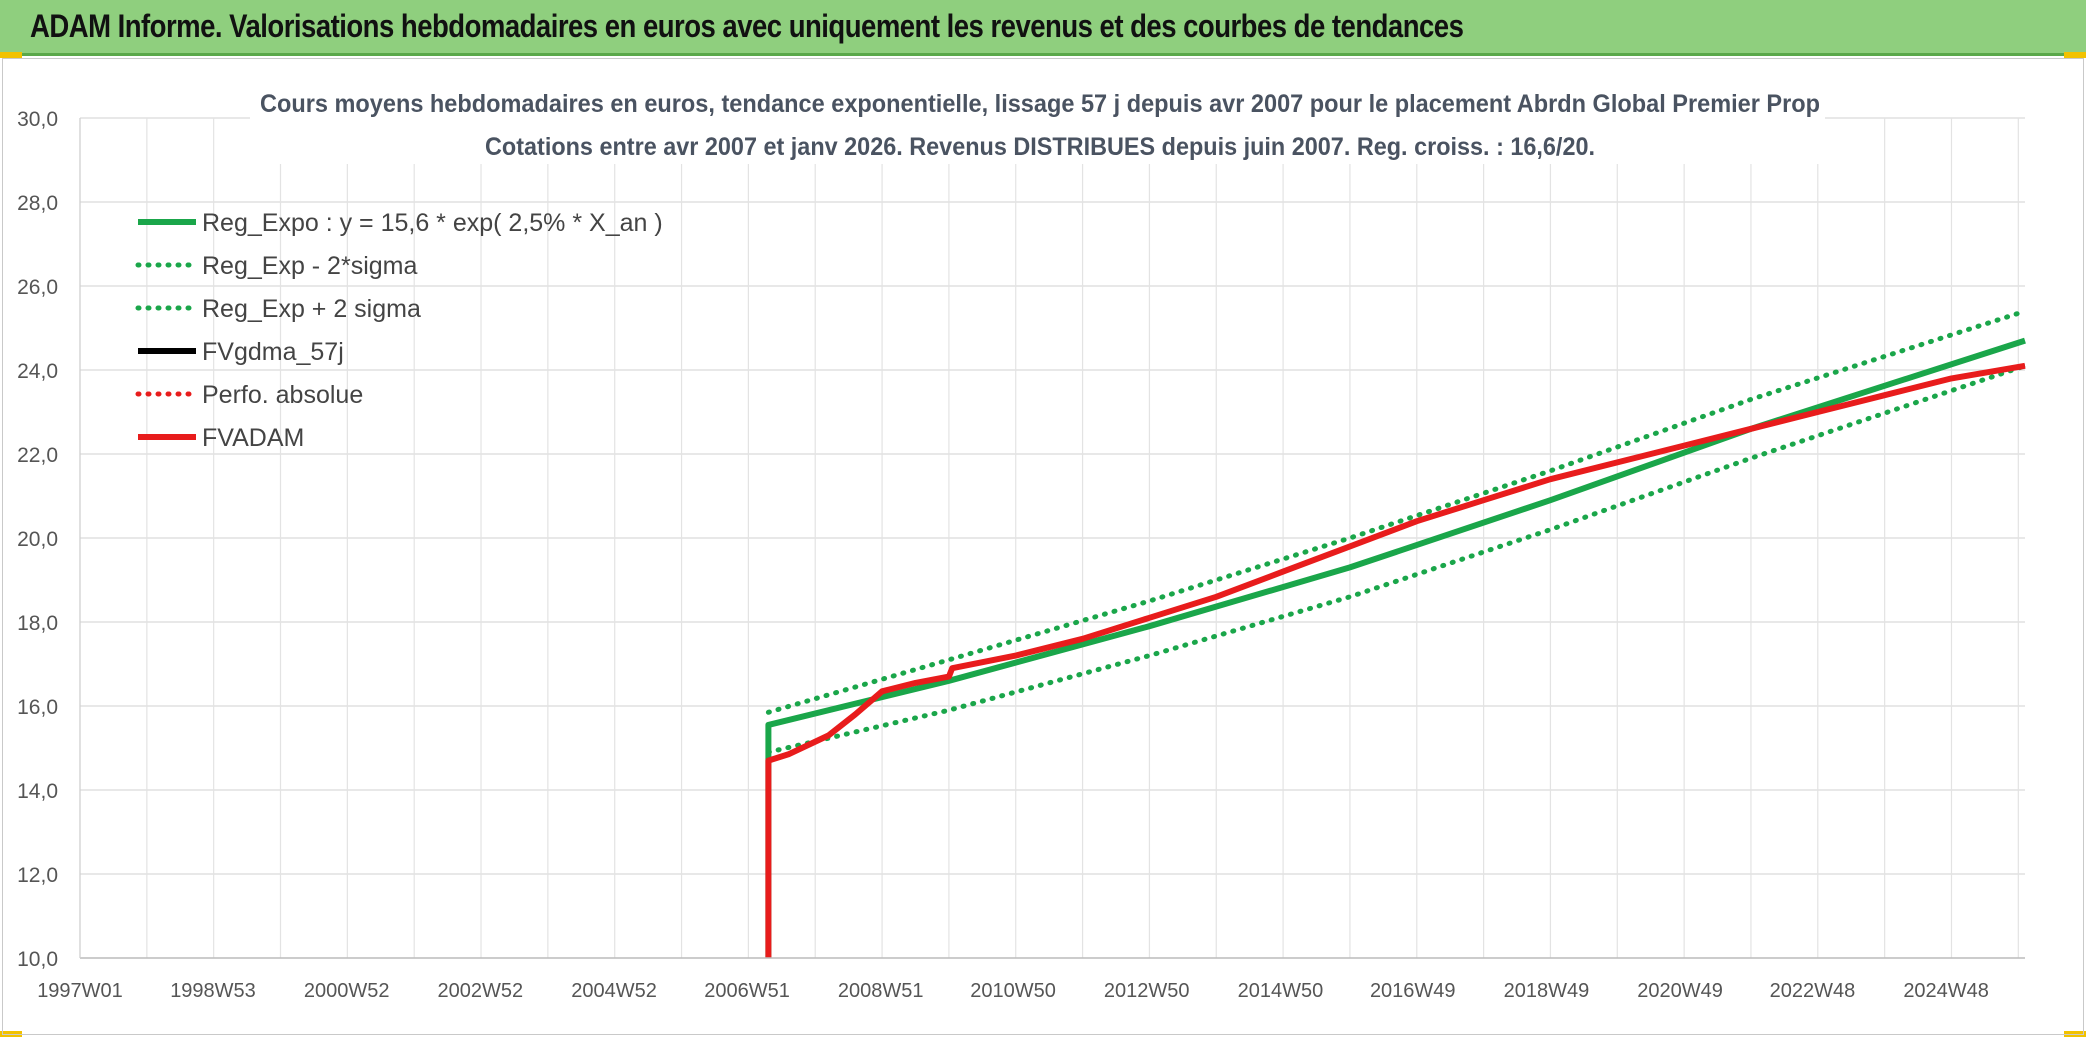  Describe the element at coordinates (37, 539) in the screenshot. I see `y-tick-label: 20,0` at that location.